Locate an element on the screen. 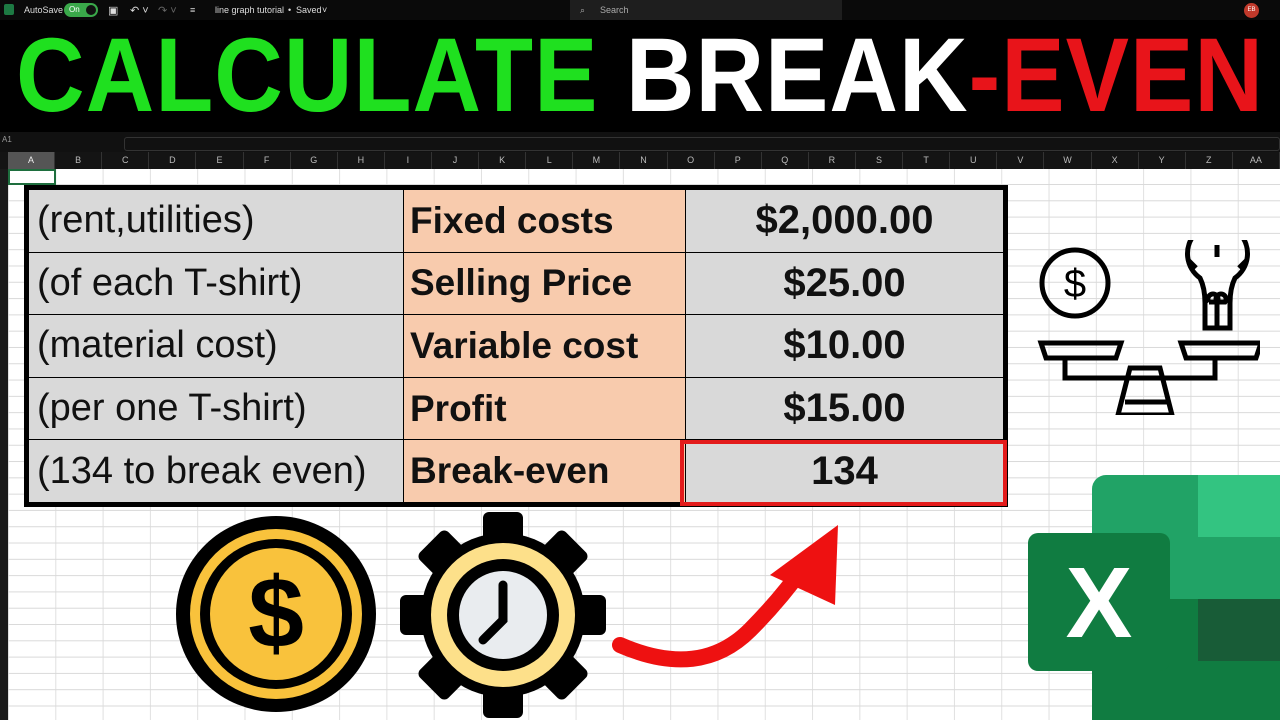 The width and height of the screenshot is (1280, 720). column-header: P is located at coordinates (738, 160).